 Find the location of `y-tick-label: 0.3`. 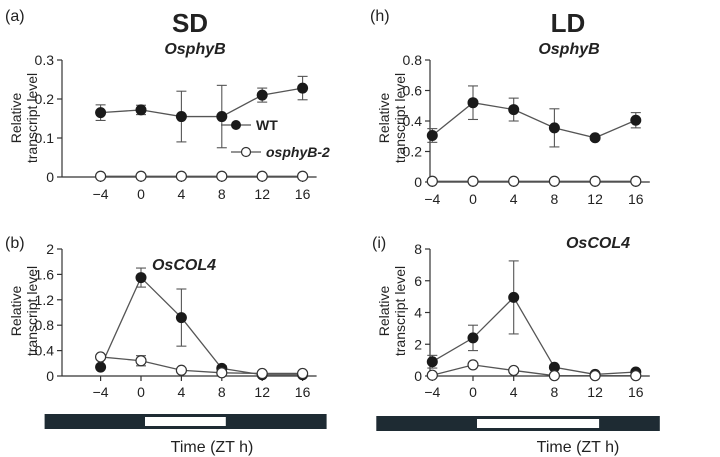

y-tick-label: 0.3 is located at coordinates (45, 60).